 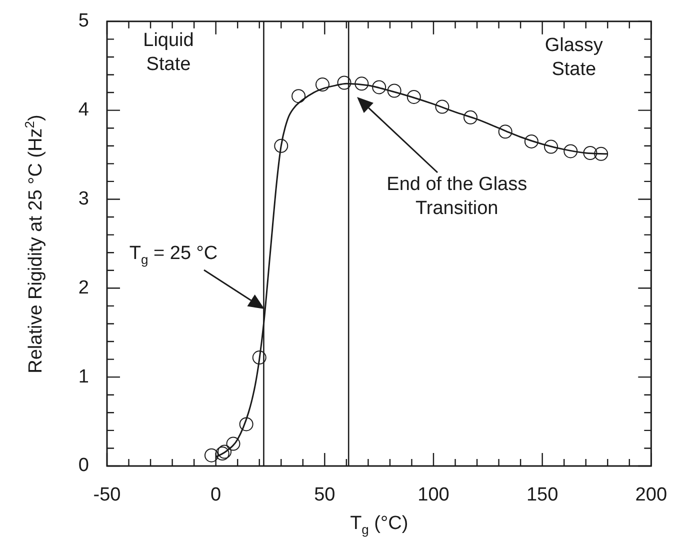 I want to click on x-tick-label: 150, so click(x=542, y=495).